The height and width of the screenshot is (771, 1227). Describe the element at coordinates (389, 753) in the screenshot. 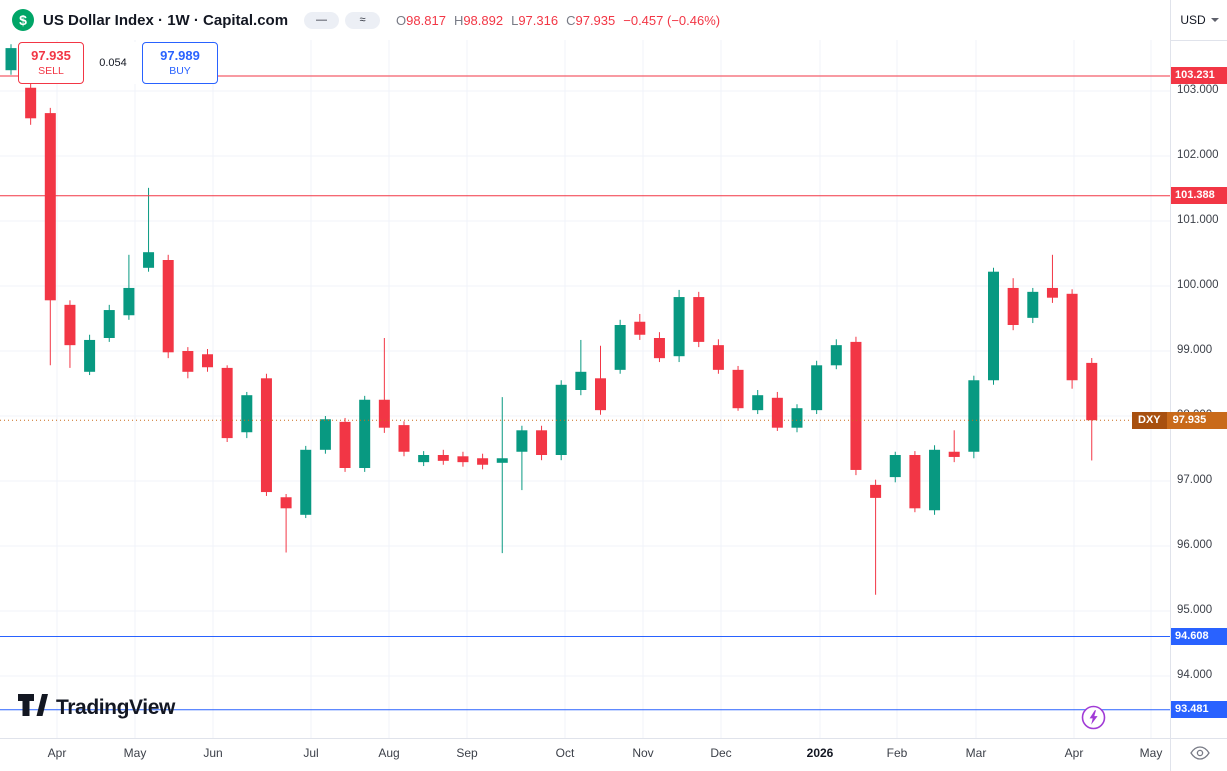

I see `time-axis-label: Aug` at that location.